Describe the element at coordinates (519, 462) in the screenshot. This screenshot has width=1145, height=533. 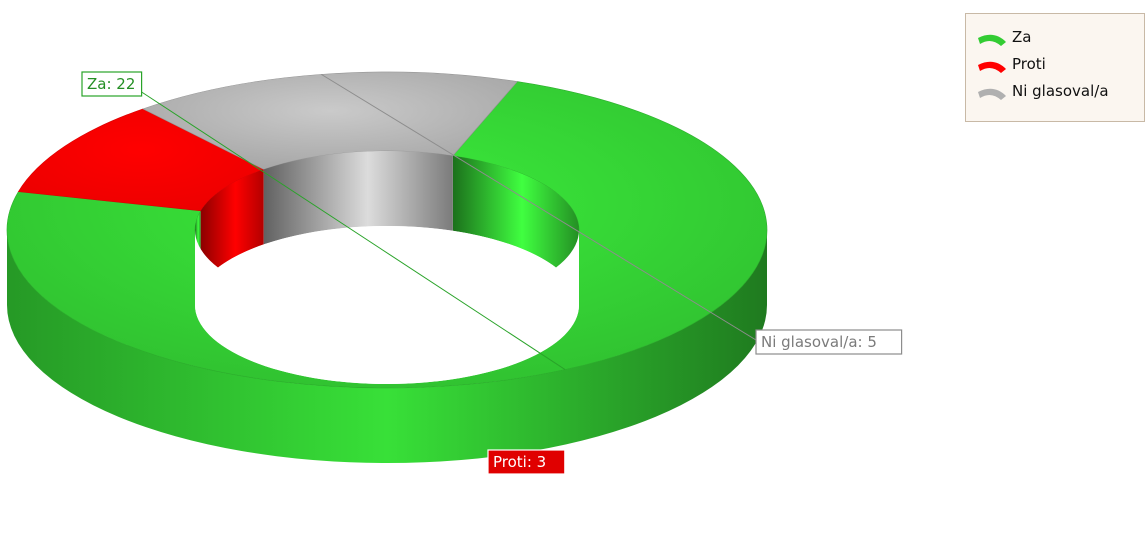
I see `svg-text: Proti: 3` at that location.